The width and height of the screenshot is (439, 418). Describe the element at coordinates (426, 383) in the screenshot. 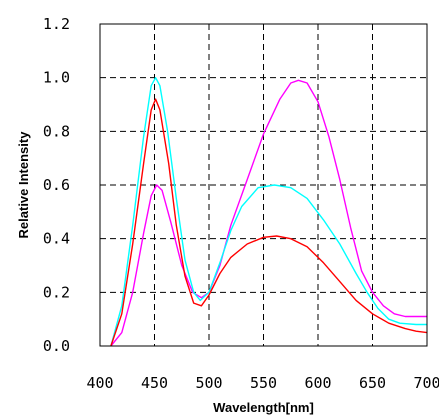

I see `x-tick-label: 700` at that location.